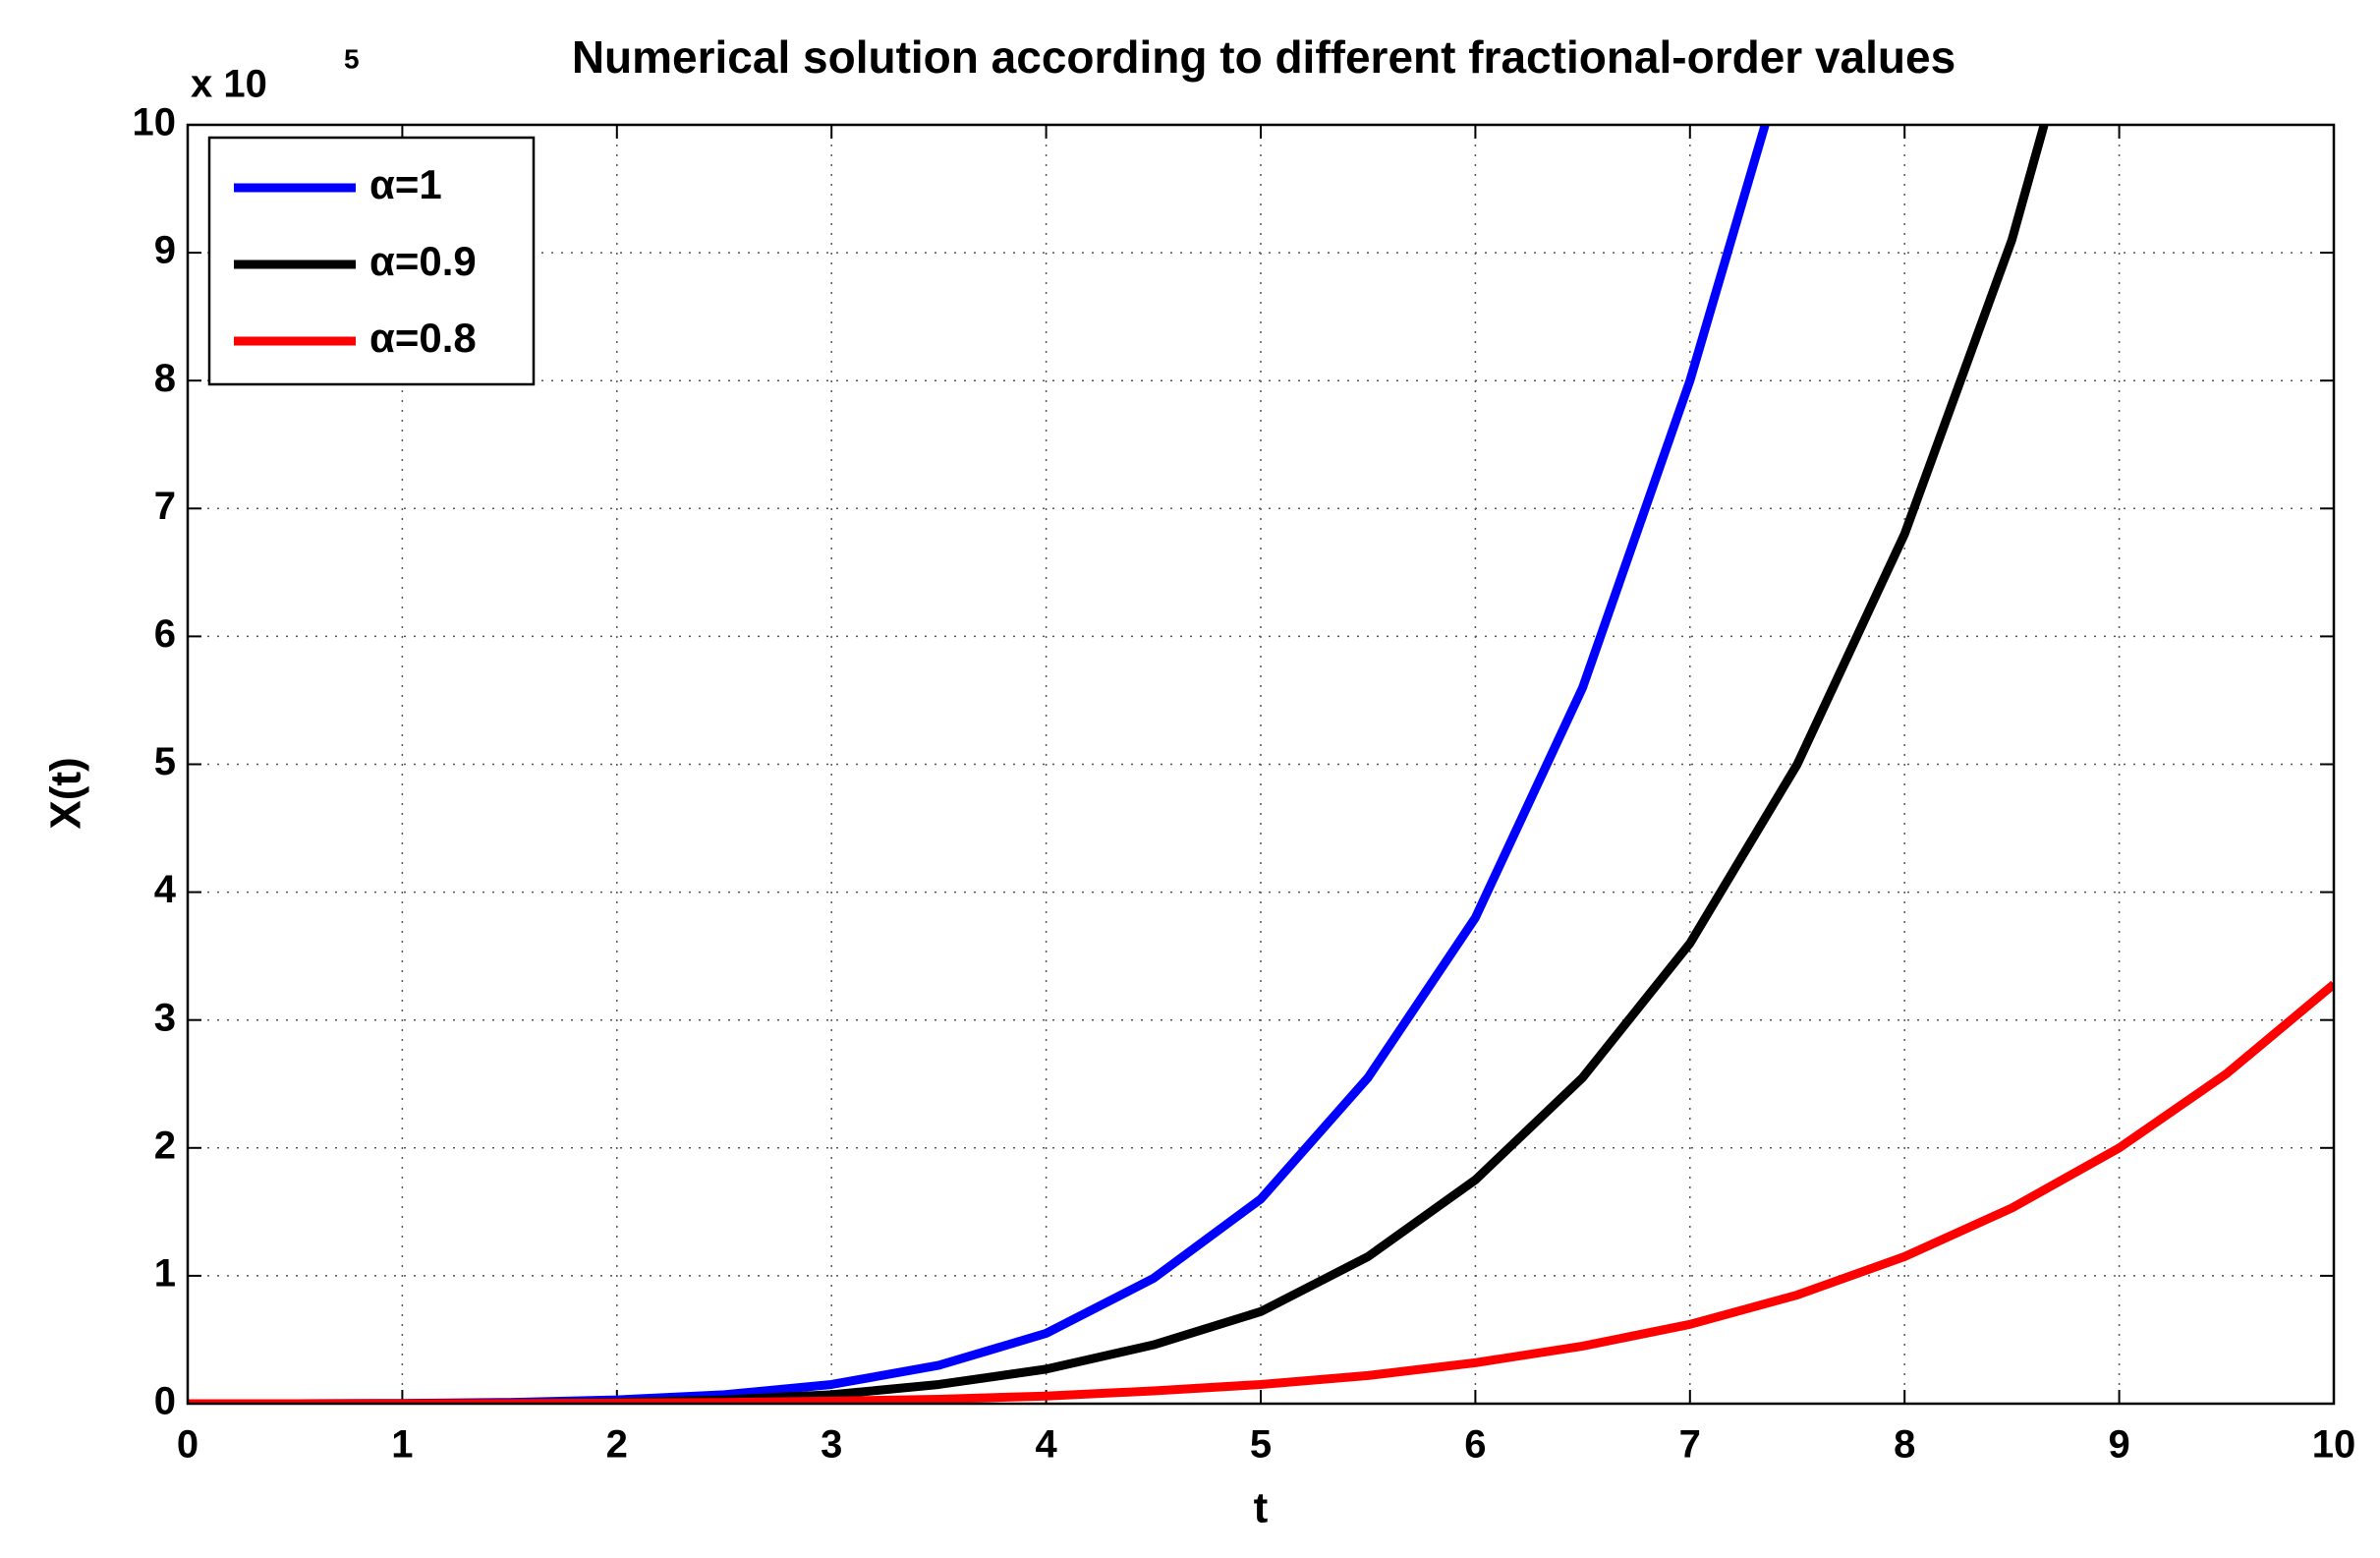 The image size is (2380, 1558). Describe the element at coordinates (617, 1445) in the screenshot. I see `x-tick-label: 2` at that location.